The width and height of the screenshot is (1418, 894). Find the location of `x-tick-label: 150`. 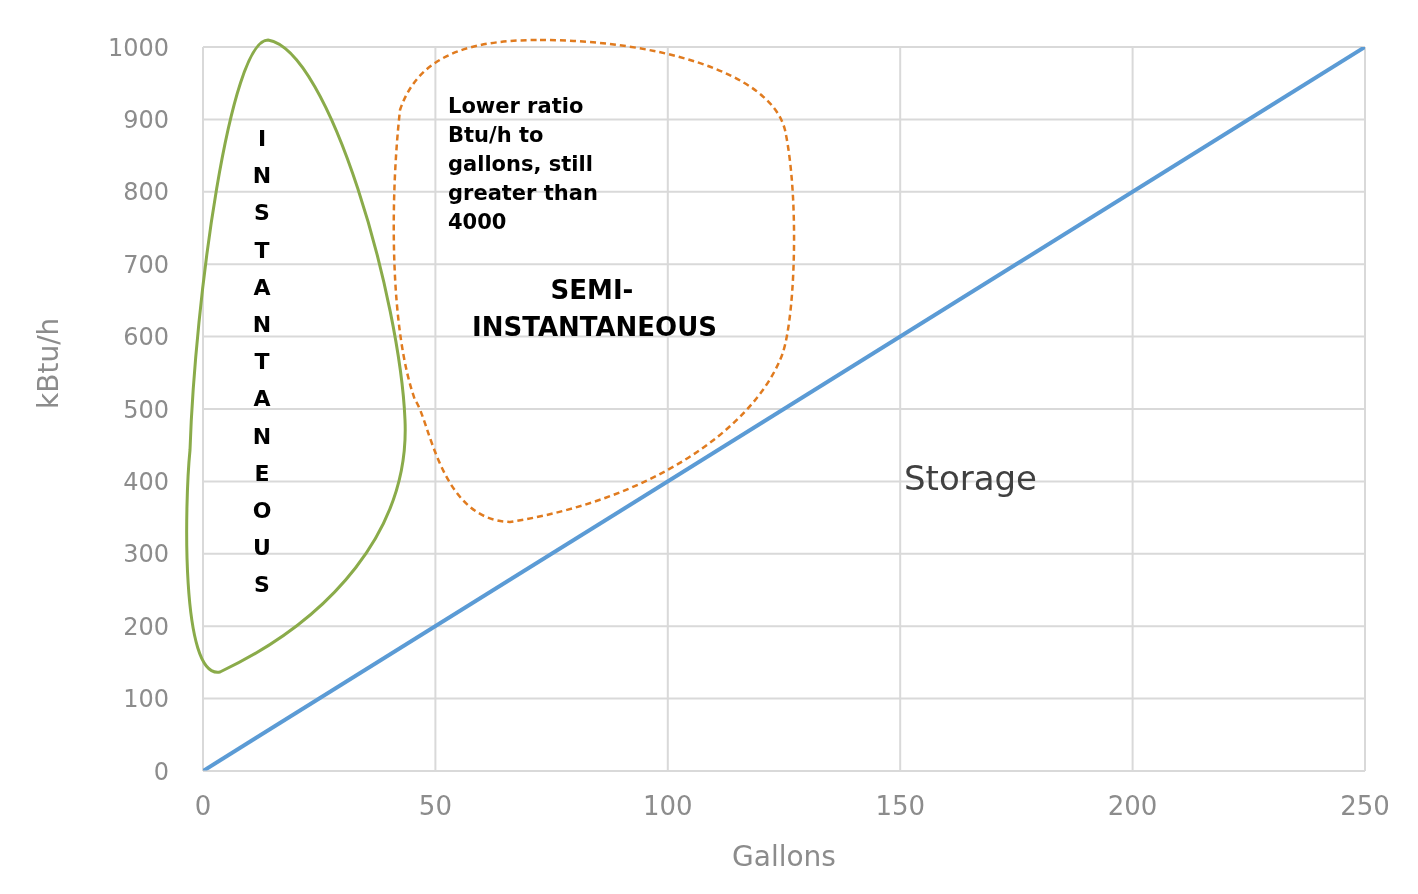

x-tick-label: 150 is located at coordinates (900, 806).